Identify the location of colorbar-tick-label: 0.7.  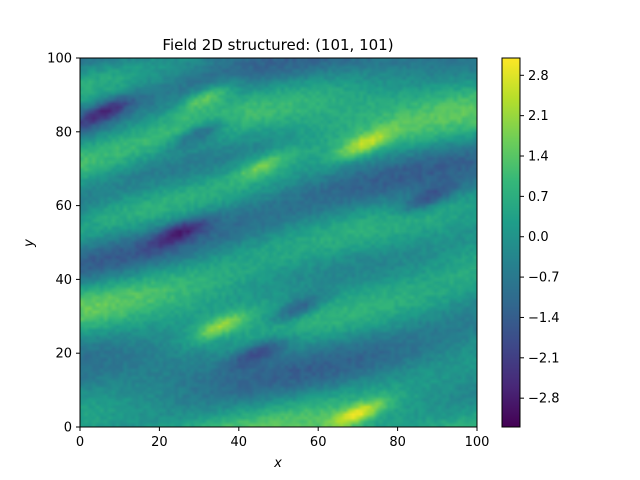
(538, 197).